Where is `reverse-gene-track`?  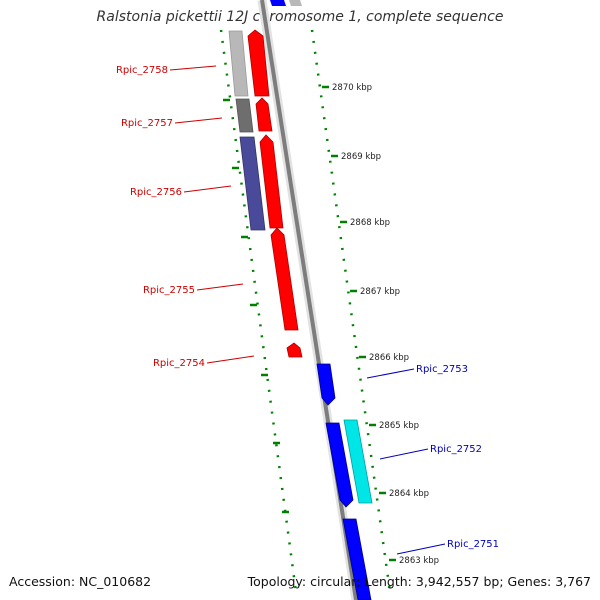
reverse-gene-track is located at coordinates (344, 481).